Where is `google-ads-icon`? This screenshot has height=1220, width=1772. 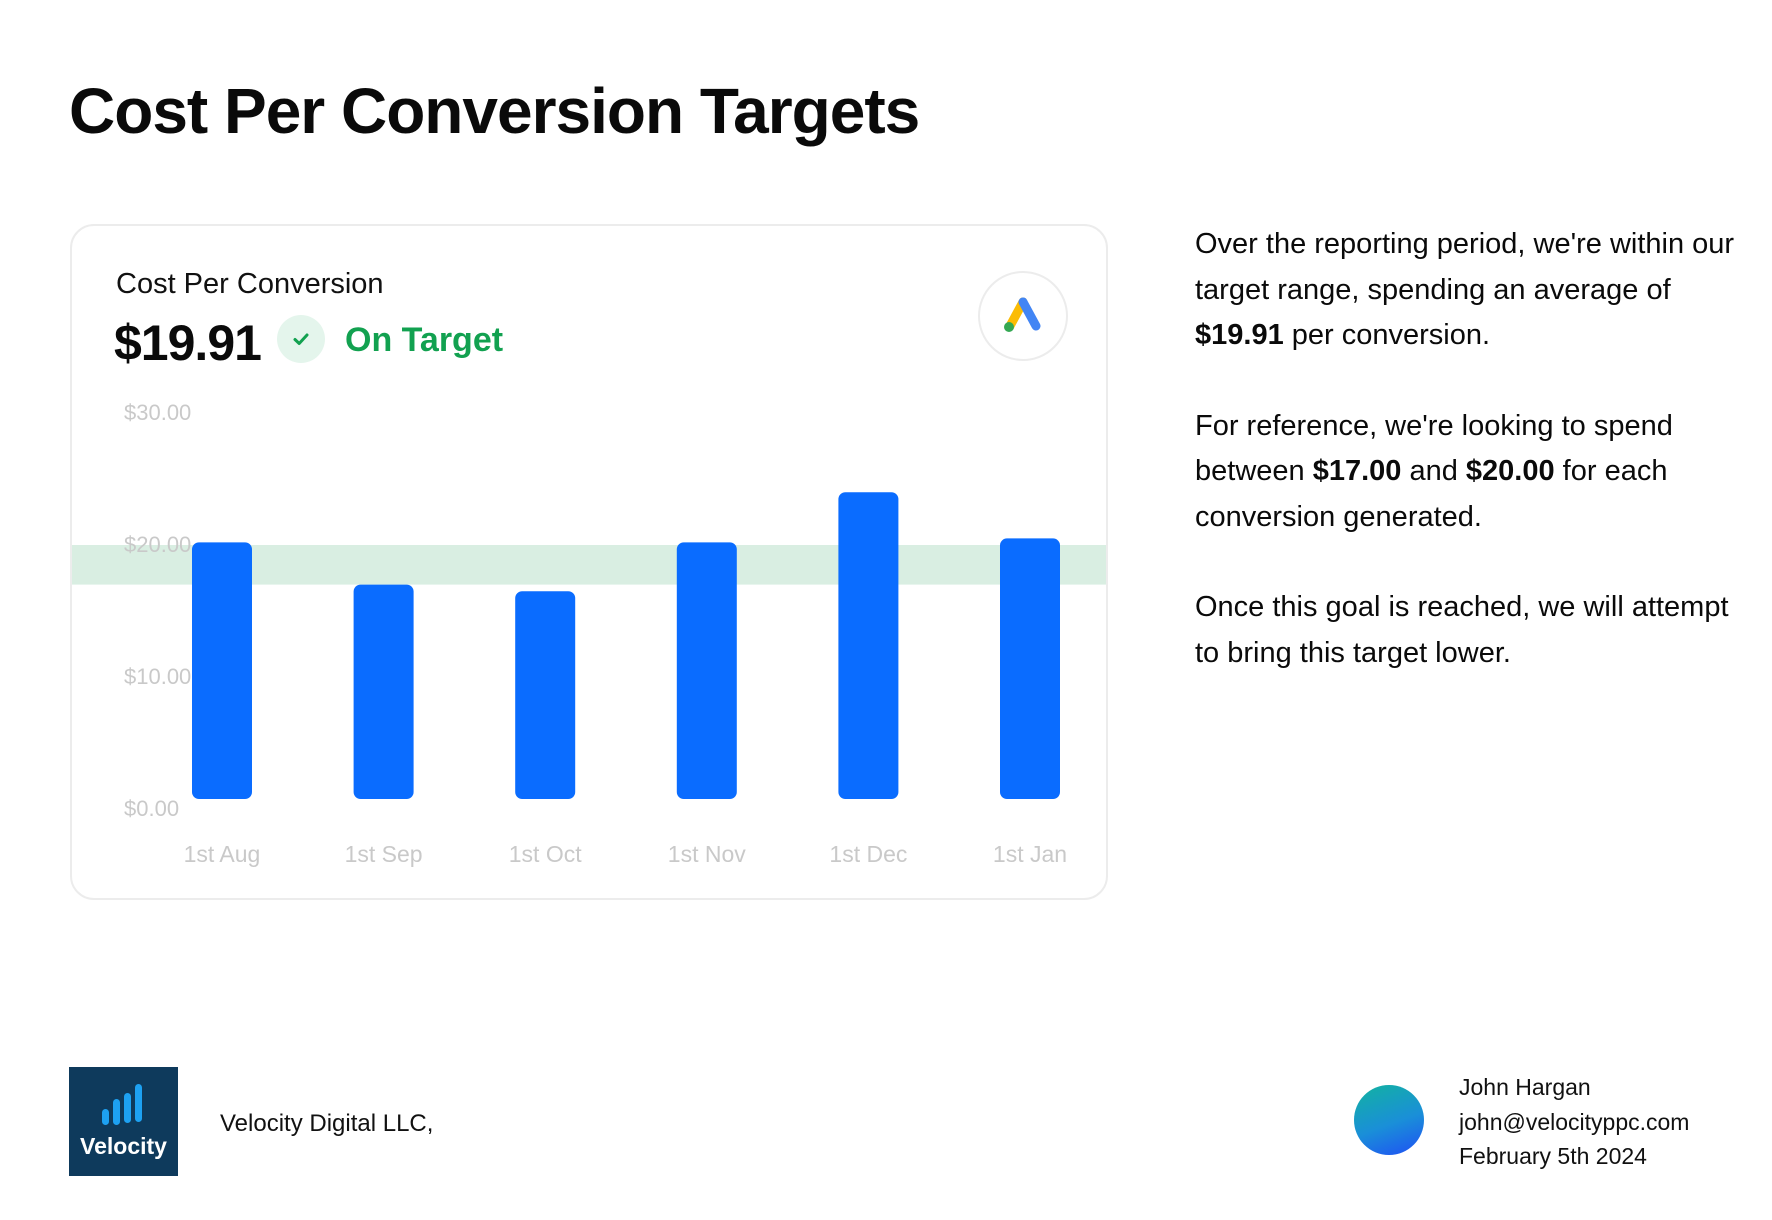
google-ads-icon is located at coordinates (1023, 316).